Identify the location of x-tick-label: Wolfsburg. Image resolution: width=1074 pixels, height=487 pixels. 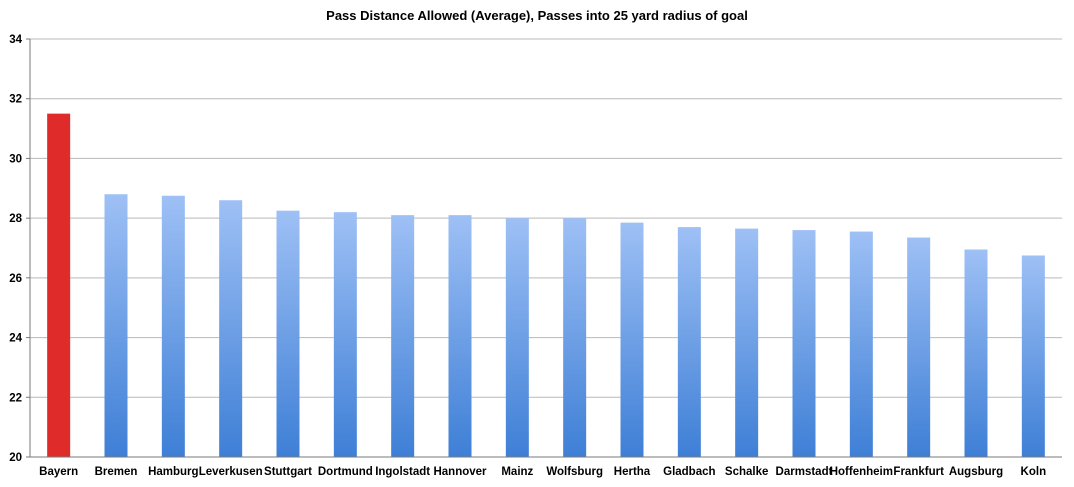
(574, 472).